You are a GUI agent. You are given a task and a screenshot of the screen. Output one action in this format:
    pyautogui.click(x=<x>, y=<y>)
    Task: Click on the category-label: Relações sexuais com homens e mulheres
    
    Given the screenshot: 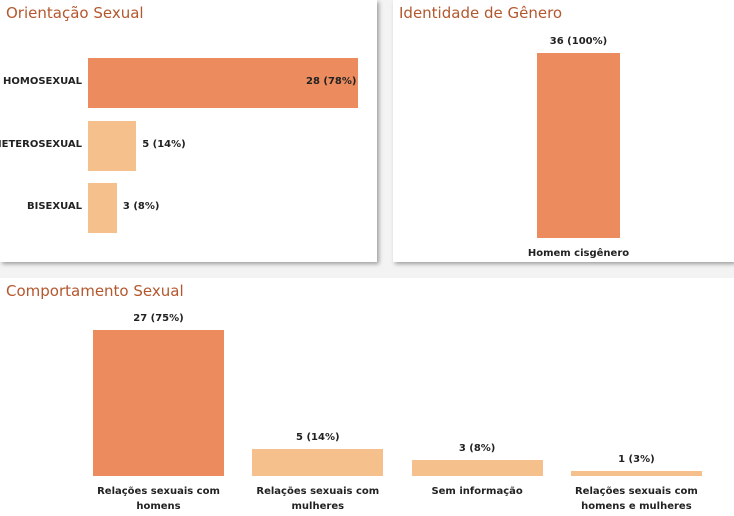 What is the action you would take?
    pyautogui.click(x=636, y=499)
    